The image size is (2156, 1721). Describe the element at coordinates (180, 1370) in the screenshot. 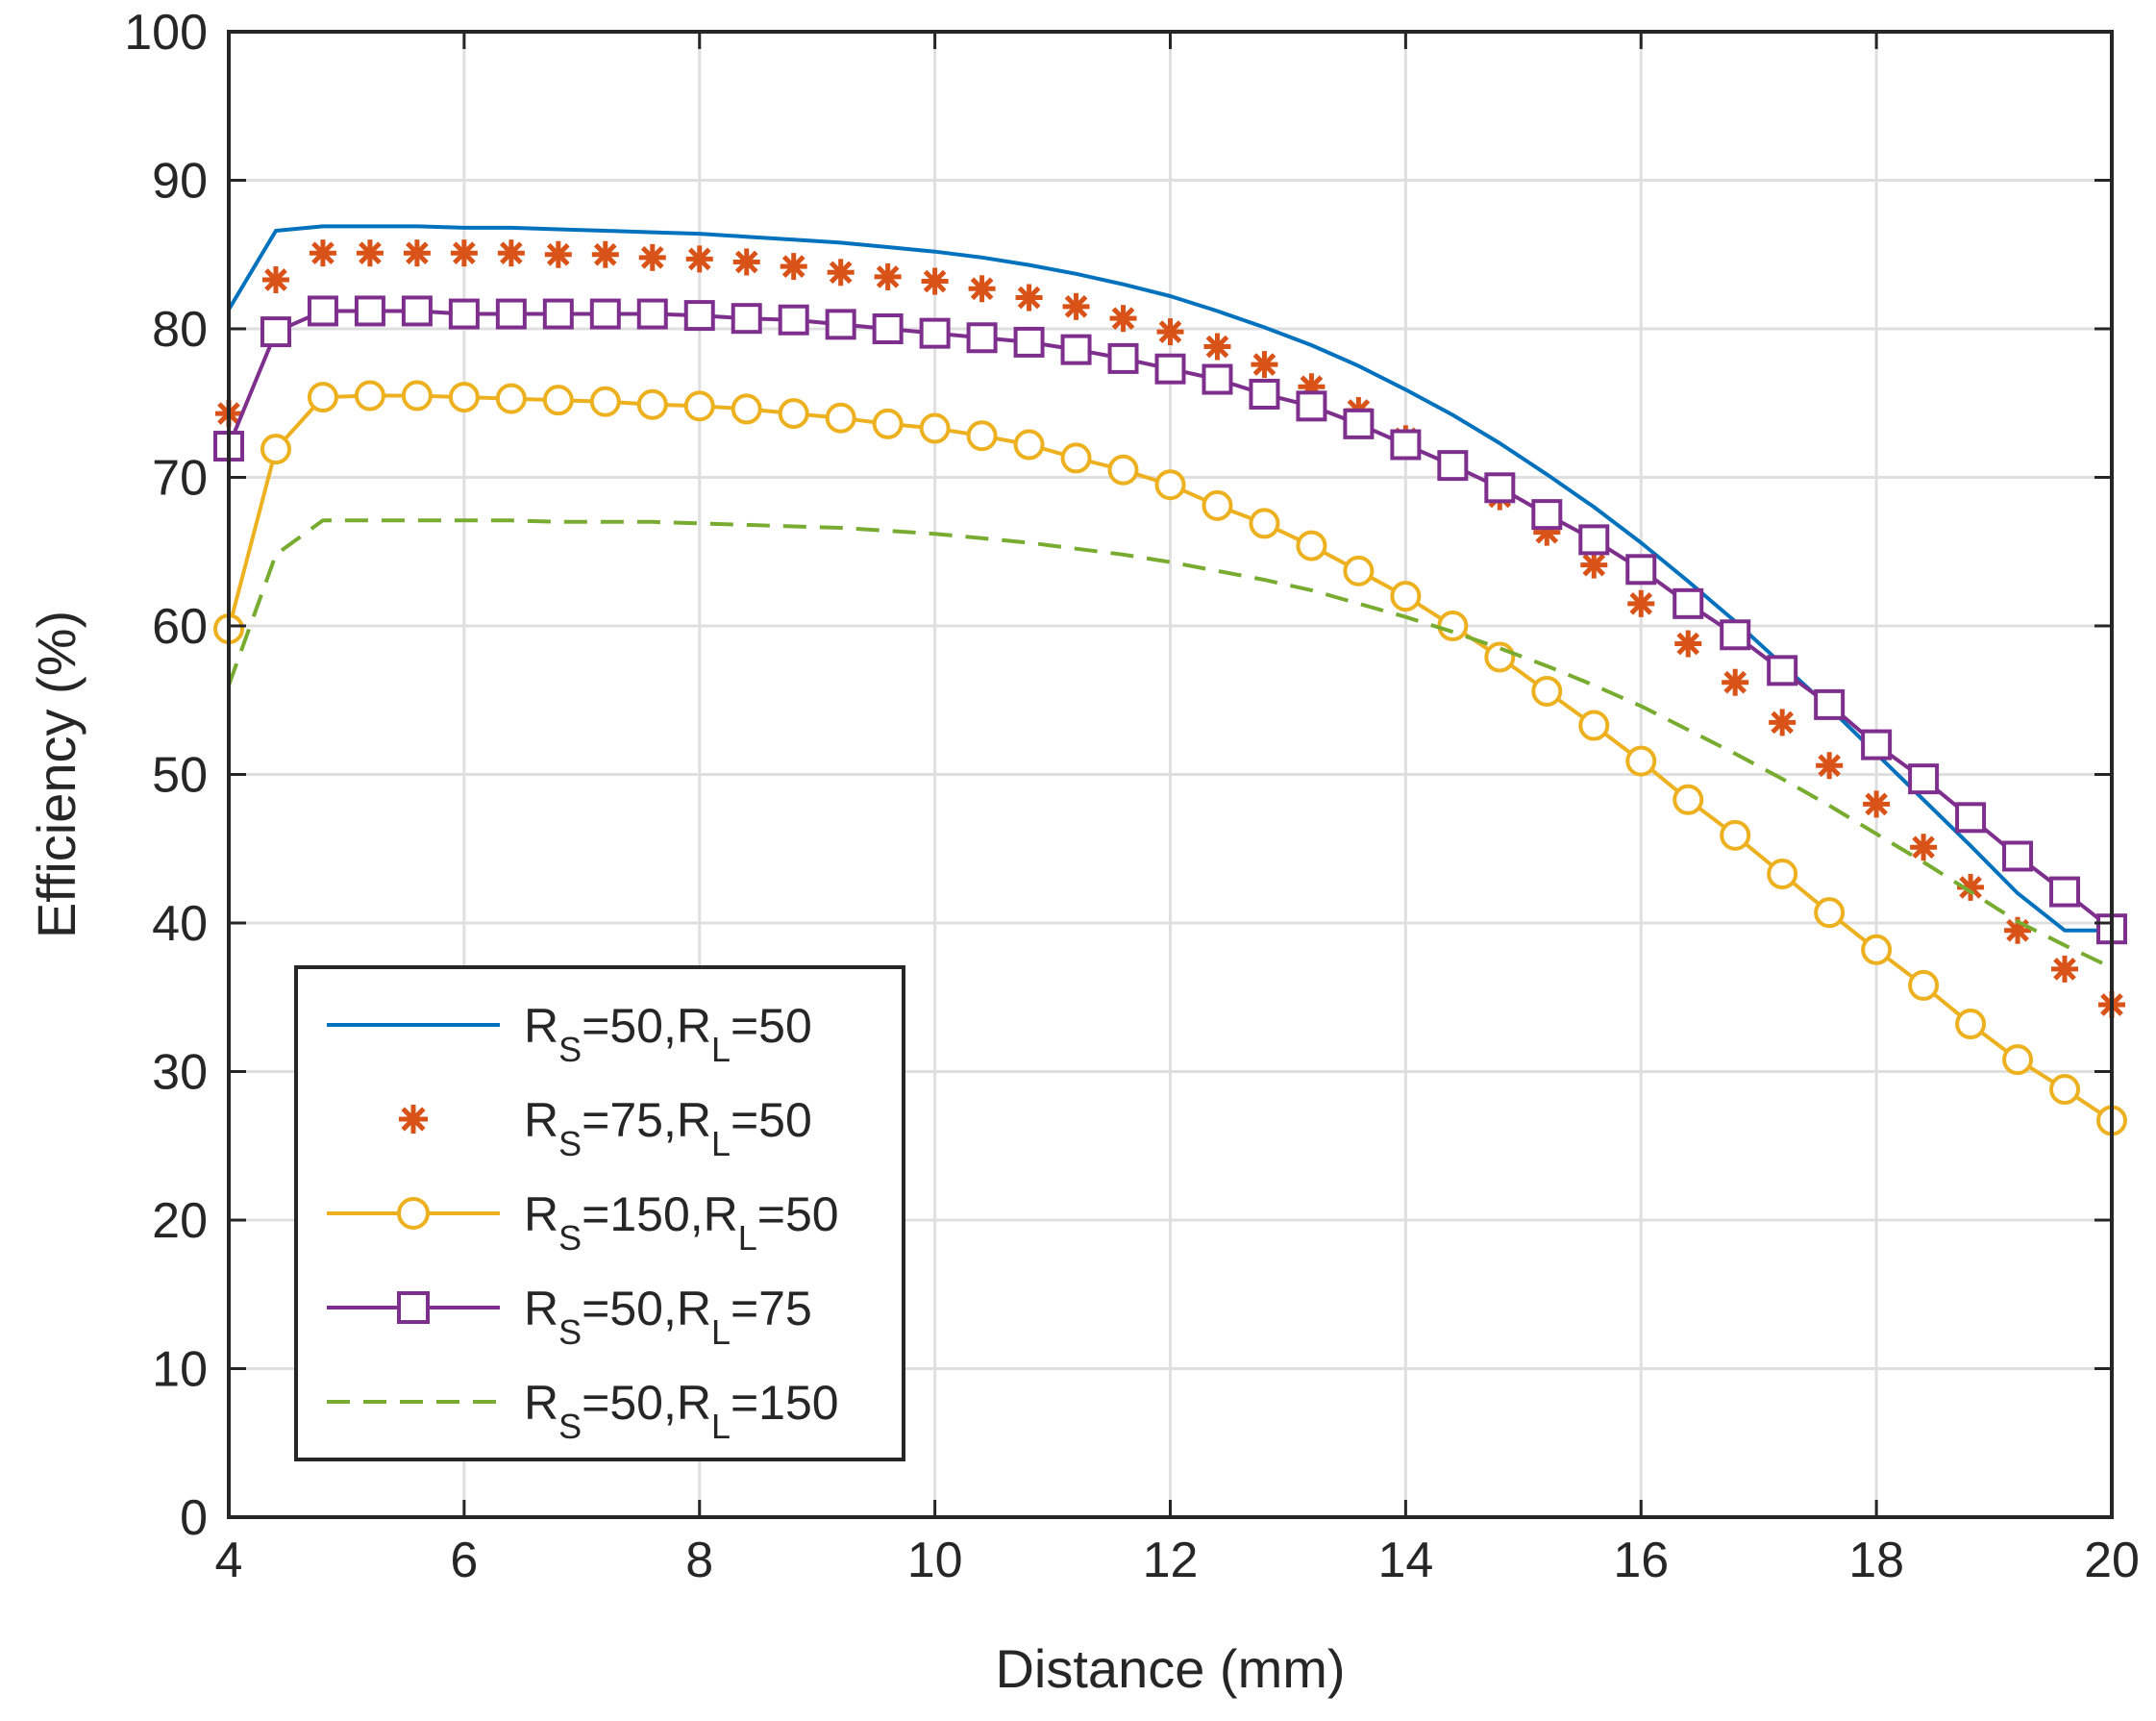

I see `y-tick-label: 10` at that location.